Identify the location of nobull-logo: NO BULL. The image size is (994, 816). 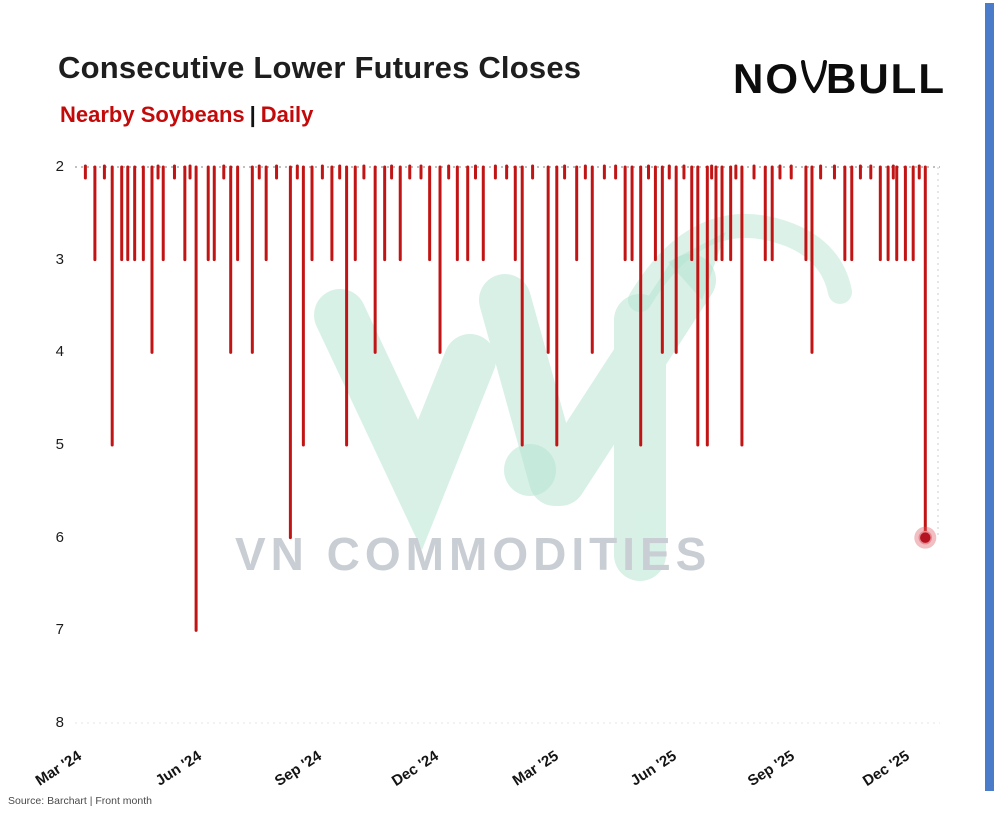
(839, 80).